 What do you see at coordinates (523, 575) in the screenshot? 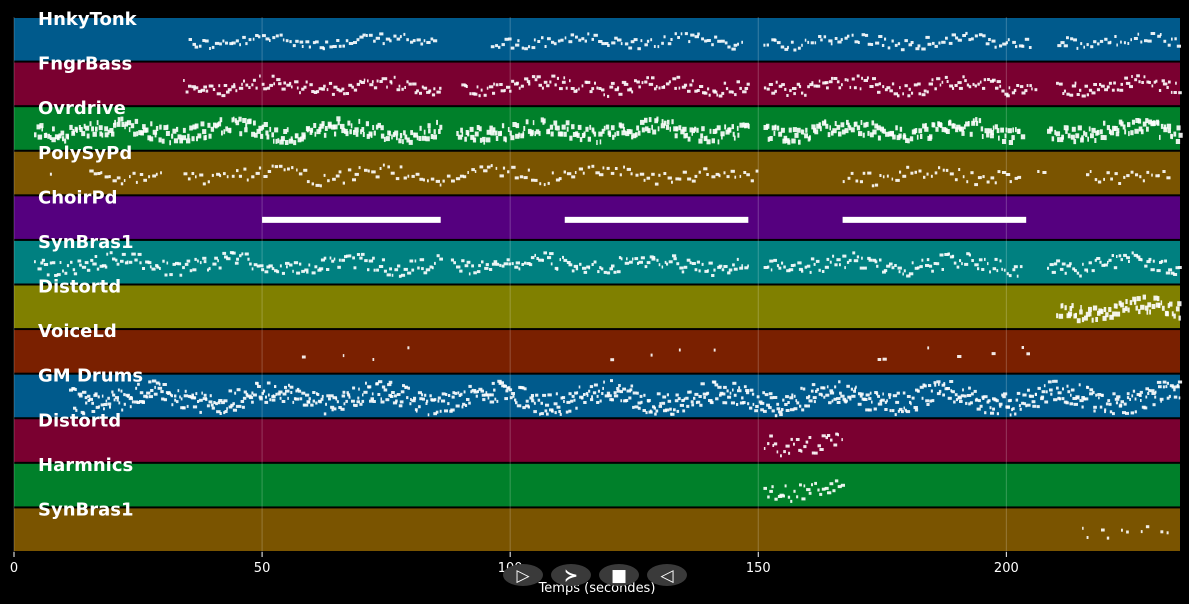
I see `play-button: ▷` at bounding box center [523, 575].